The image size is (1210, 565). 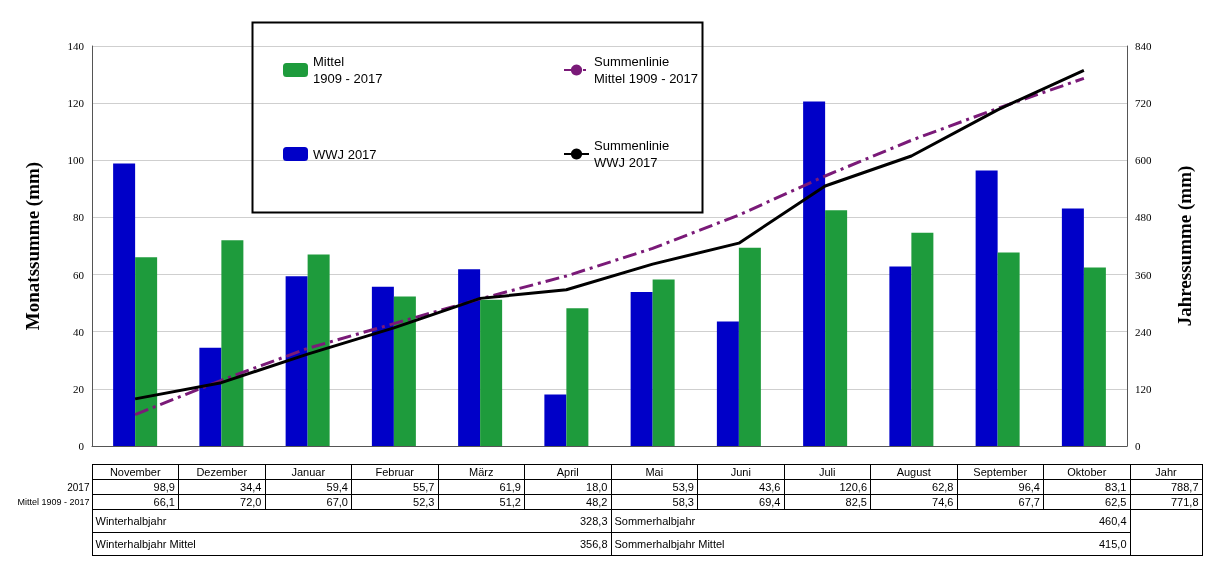 What do you see at coordinates (654, 502) in the screenshot?
I see `data-label: 58,3` at bounding box center [654, 502].